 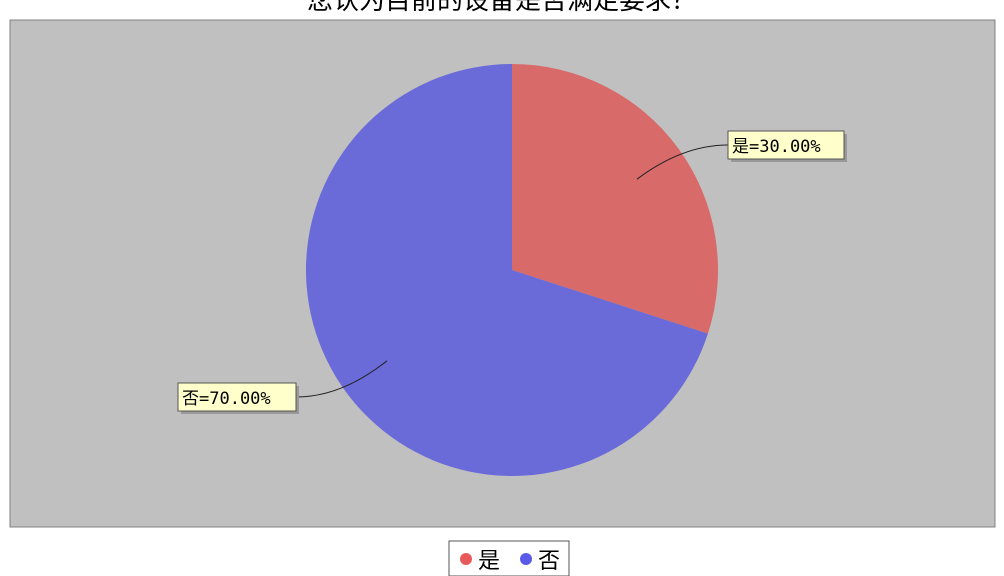 What do you see at coordinates (501, 8) in the screenshot?
I see `chart-title: 您认为目前的设备是否满足要求？` at bounding box center [501, 8].